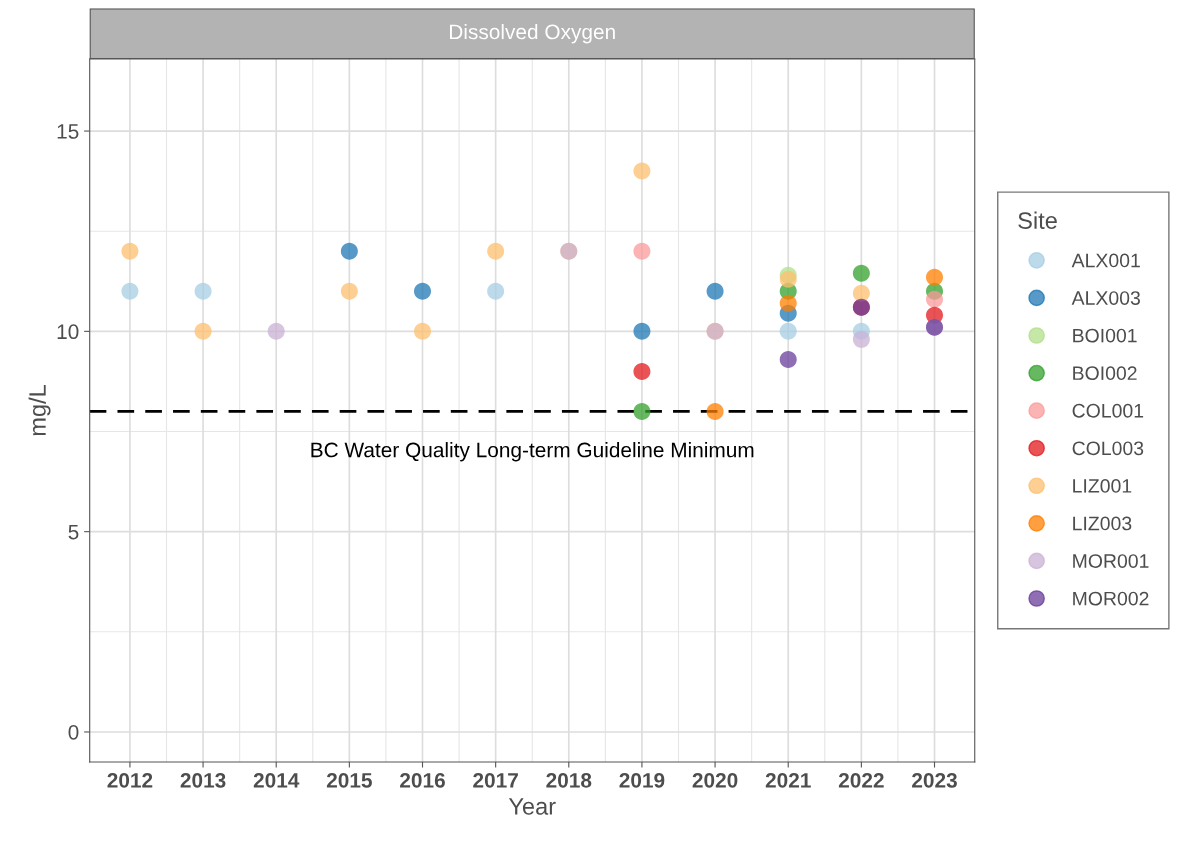 The image size is (1196, 842). Describe the element at coordinates (349, 780) in the screenshot. I see `x-tick-label: 2015` at that location.